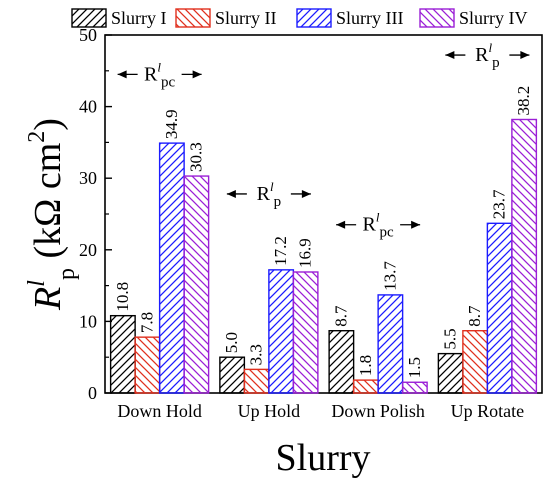 Image resolution: width=550 pixels, height=484 pixels. Describe the element at coordinates (499, 204) in the screenshot. I see `data-label: 23.7` at that location.